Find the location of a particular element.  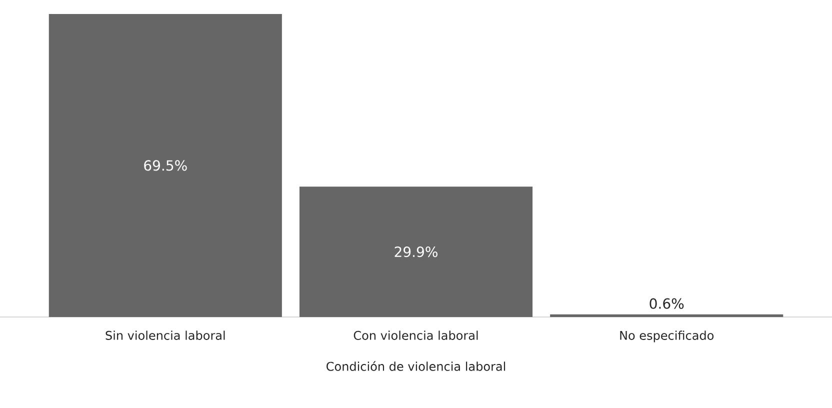

data-label: 0.6% is located at coordinates (667, 303).